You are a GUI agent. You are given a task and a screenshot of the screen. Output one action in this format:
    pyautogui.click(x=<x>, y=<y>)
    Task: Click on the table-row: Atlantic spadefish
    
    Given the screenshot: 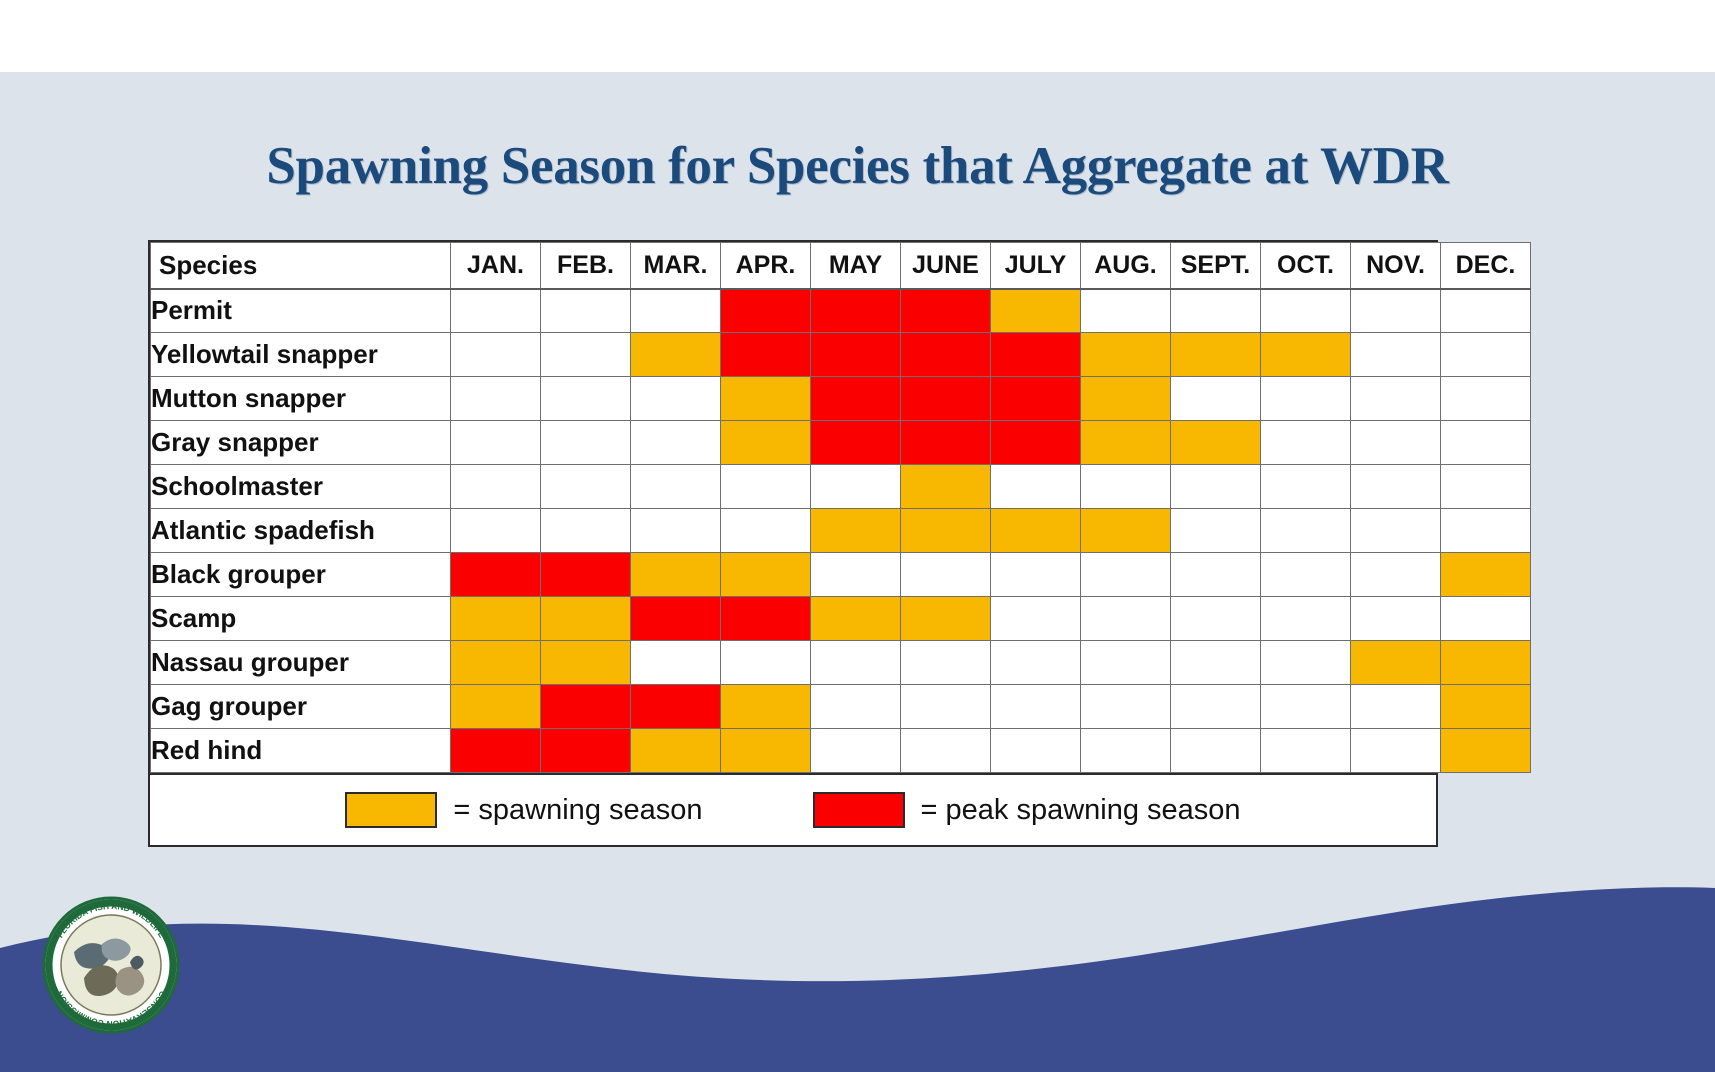 What is the action you would take?
    pyautogui.click(x=840, y=530)
    